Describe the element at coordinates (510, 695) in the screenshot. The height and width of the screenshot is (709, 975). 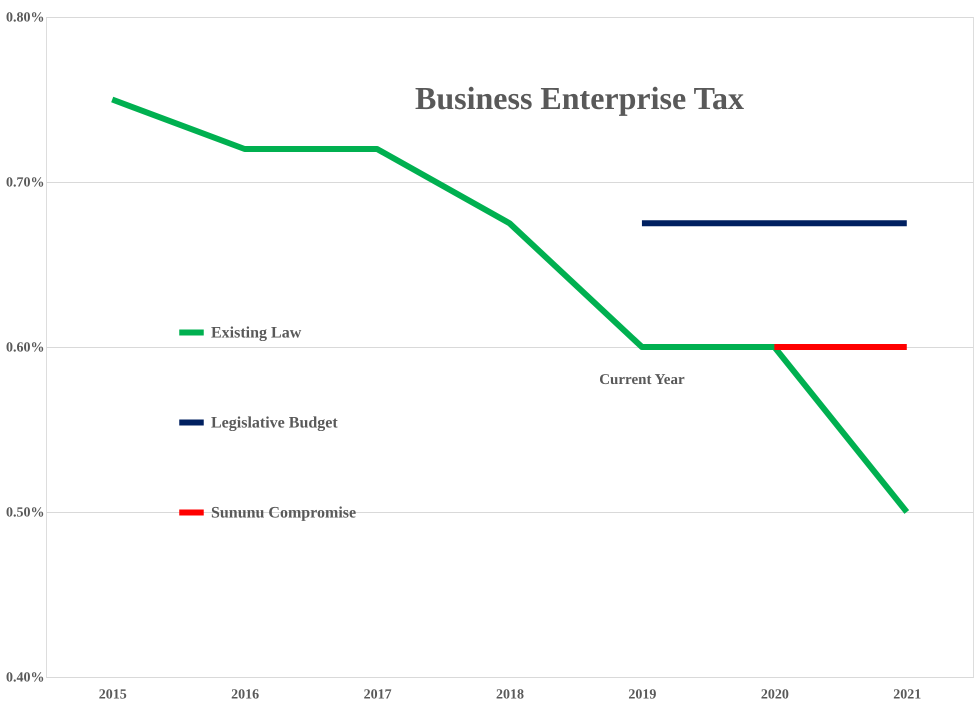
I see `x-tick-label: 2018` at that location.